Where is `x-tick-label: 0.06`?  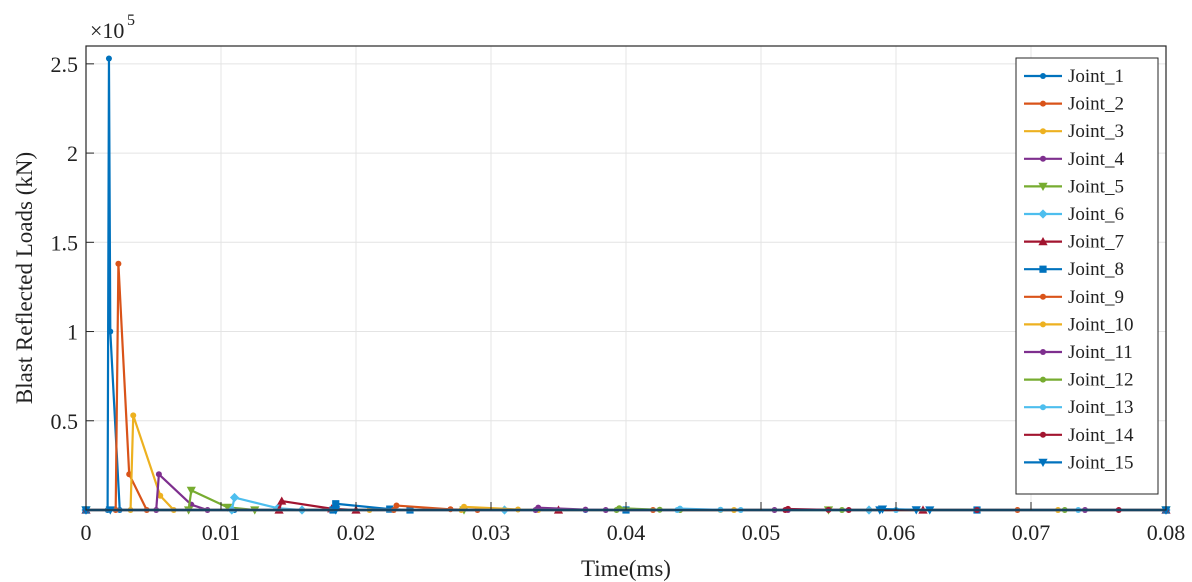
x-tick-label: 0.06 is located at coordinates (896, 532).